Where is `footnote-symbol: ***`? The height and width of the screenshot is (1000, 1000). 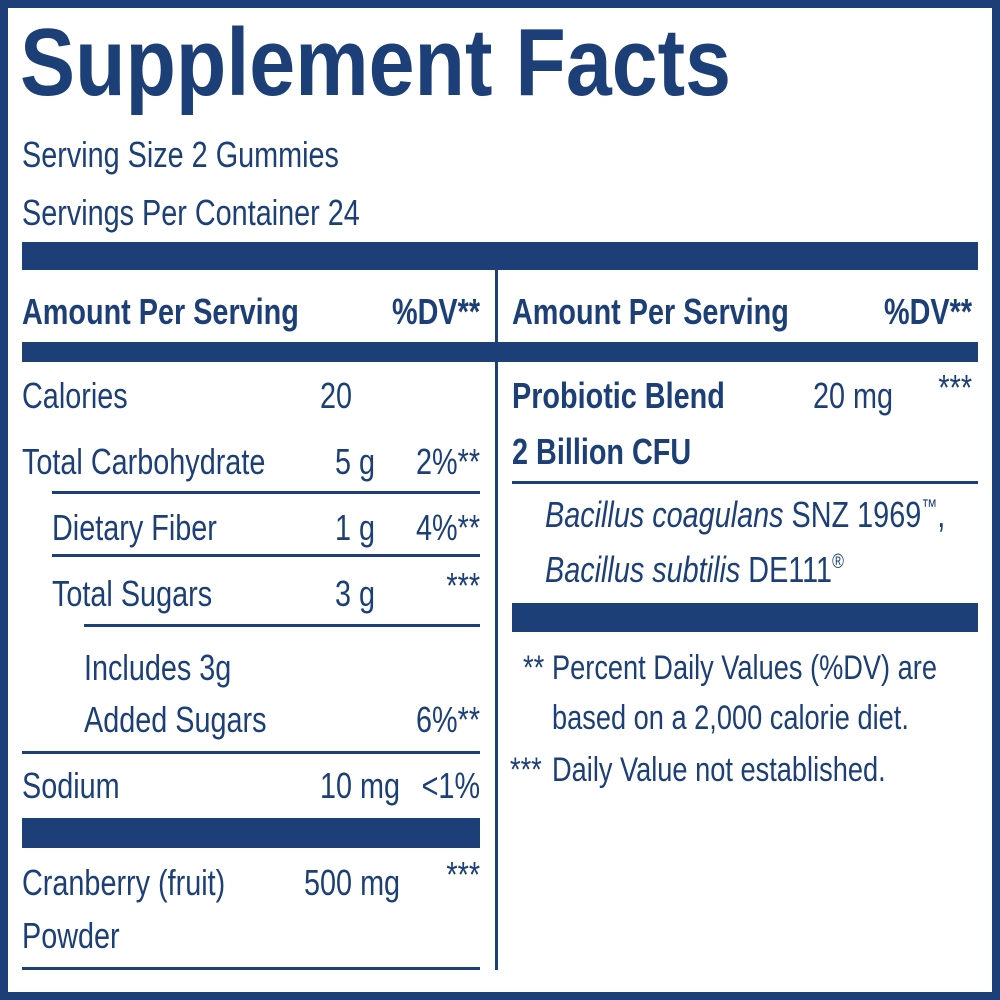 footnote-symbol: *** is located at coordinates (526, 770).